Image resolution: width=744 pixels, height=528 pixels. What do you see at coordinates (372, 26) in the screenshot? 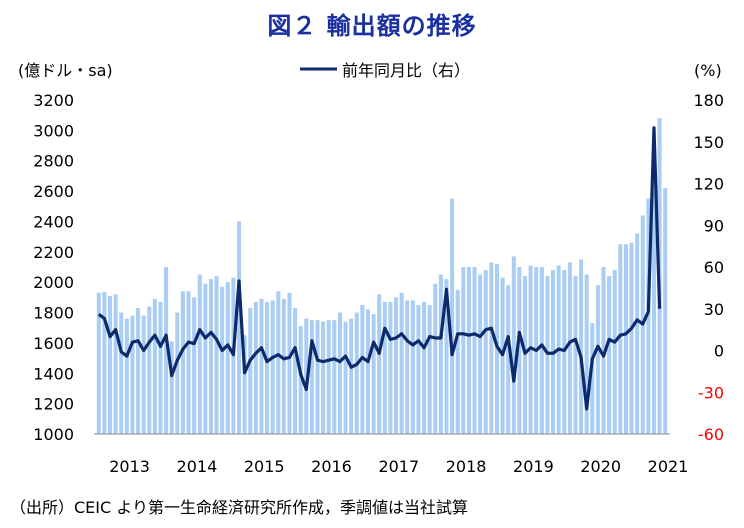
I see `chart-title: 図２ 輸出額の推移` at bounding box center [372, 26].